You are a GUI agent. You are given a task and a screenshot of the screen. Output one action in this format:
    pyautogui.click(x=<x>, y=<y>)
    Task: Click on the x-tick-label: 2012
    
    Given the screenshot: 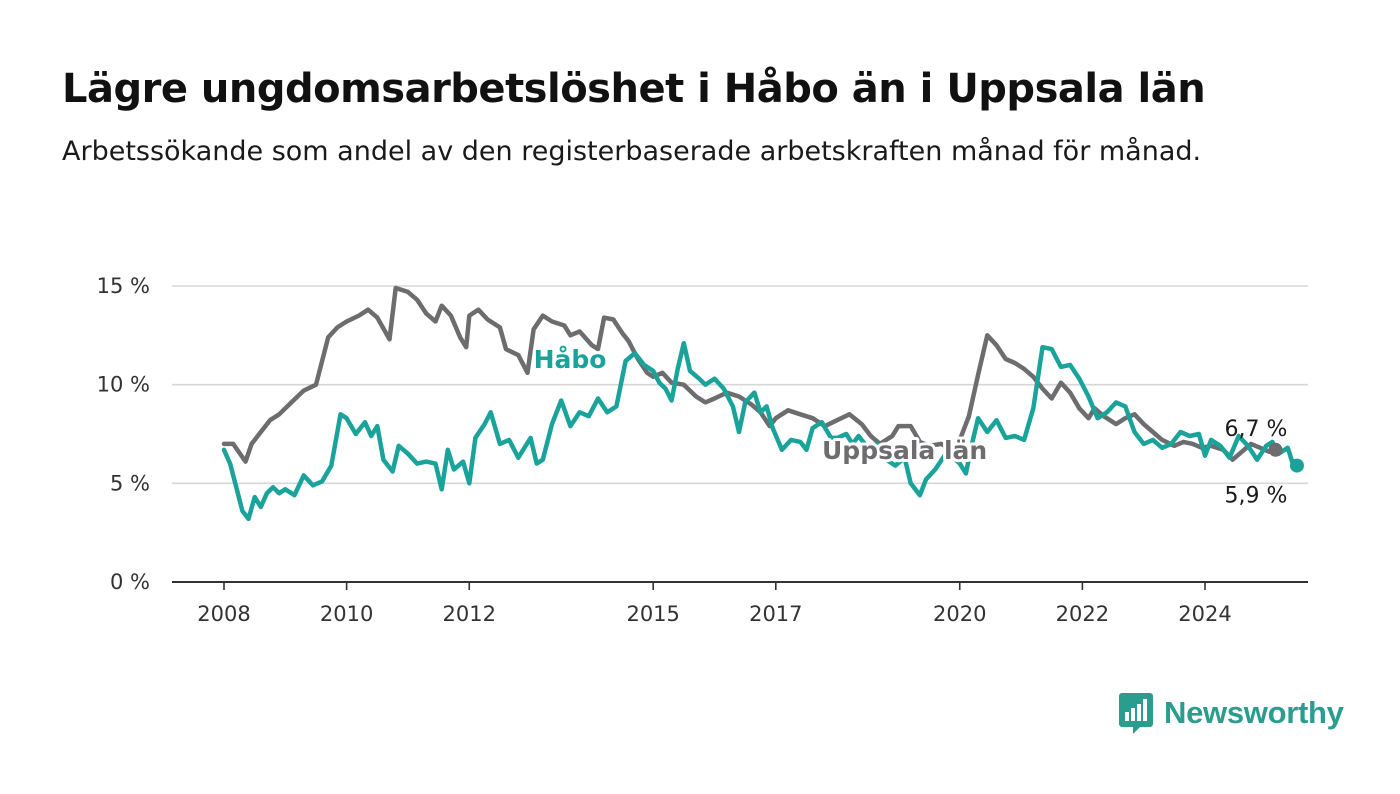 What is the action you would take?
    pyautogui.click(x=469, y=614)
    